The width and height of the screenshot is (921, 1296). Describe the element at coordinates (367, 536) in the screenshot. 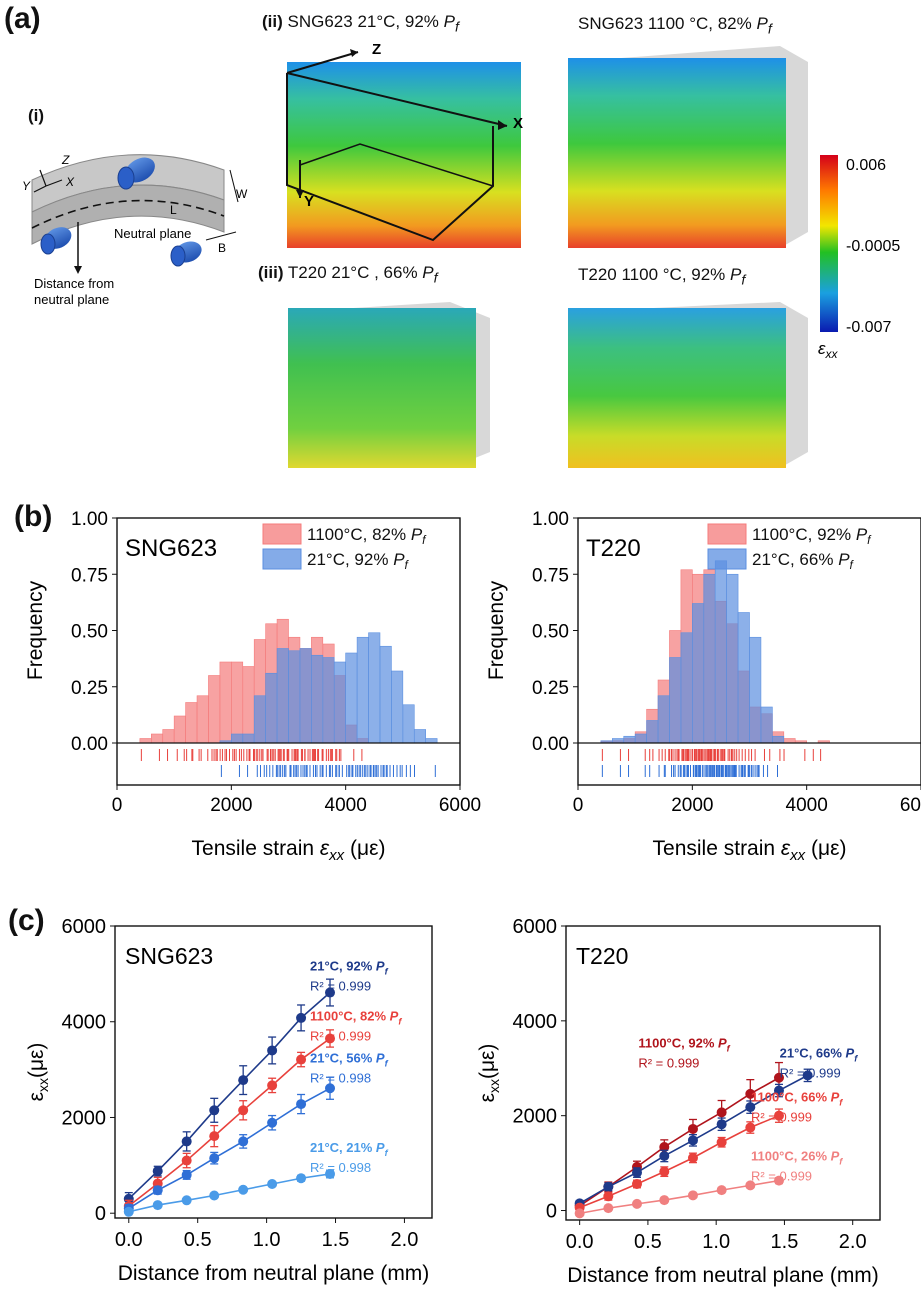

I see `legend-label: 1100°C, 82% Pf` at that location.